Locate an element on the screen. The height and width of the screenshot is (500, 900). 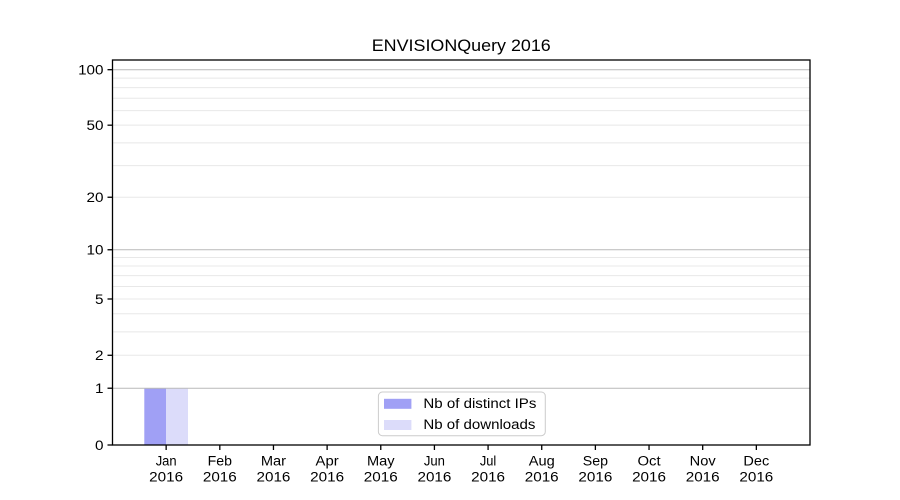
svg-text: Aug is located at coordinates (542, 460).